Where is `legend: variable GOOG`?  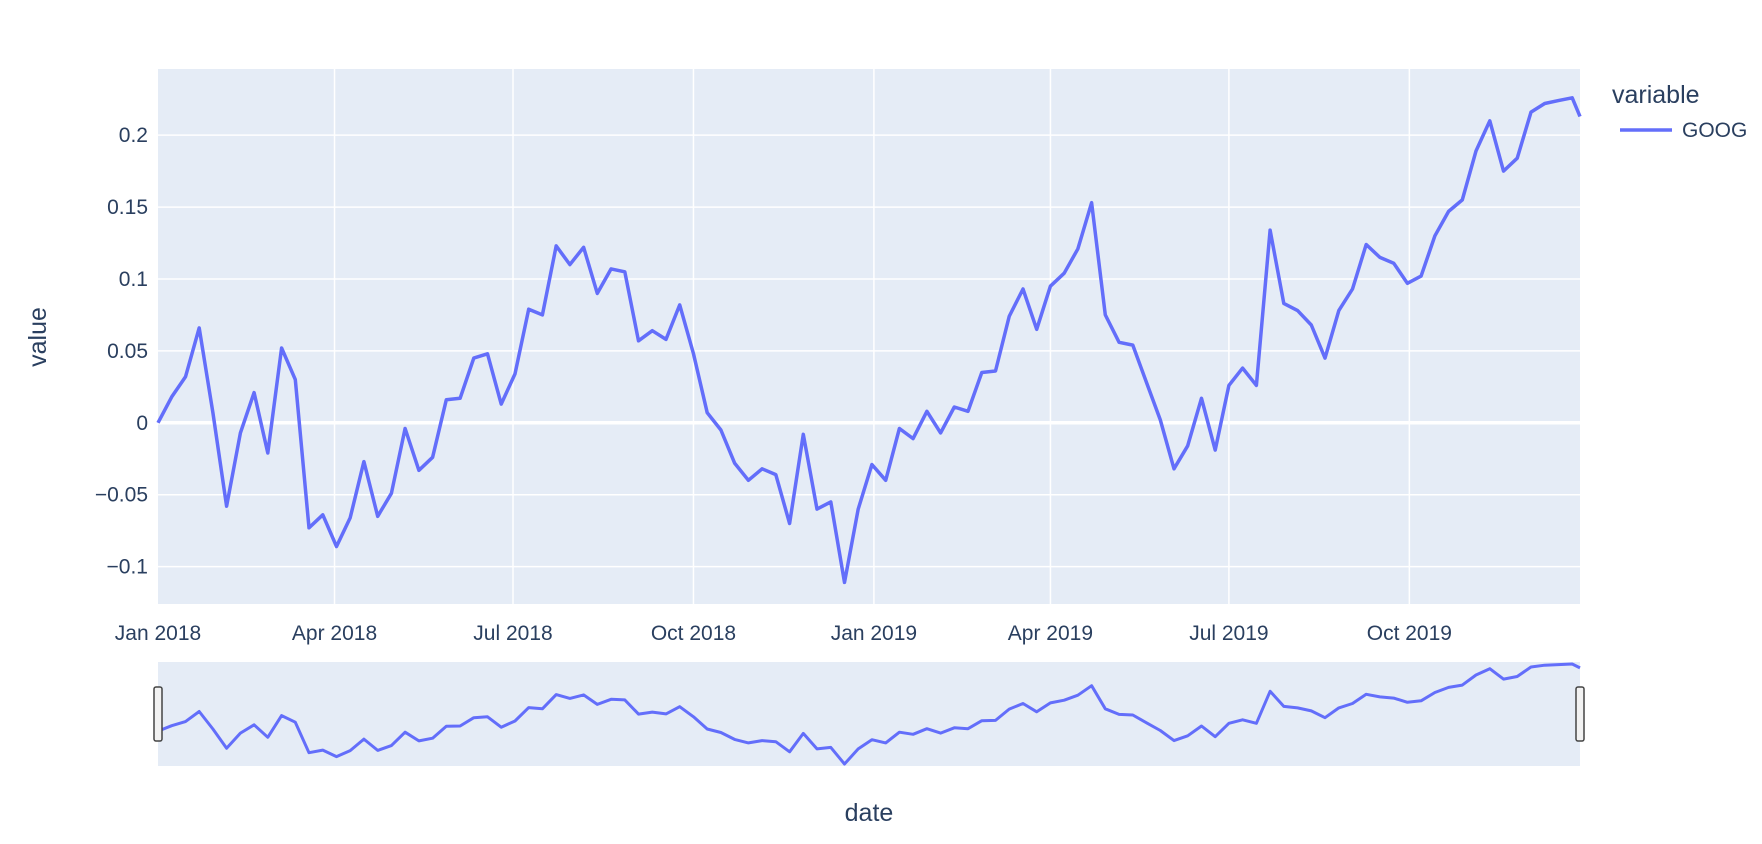
legend: variable GOOG is located at coordinates (1679, 111).